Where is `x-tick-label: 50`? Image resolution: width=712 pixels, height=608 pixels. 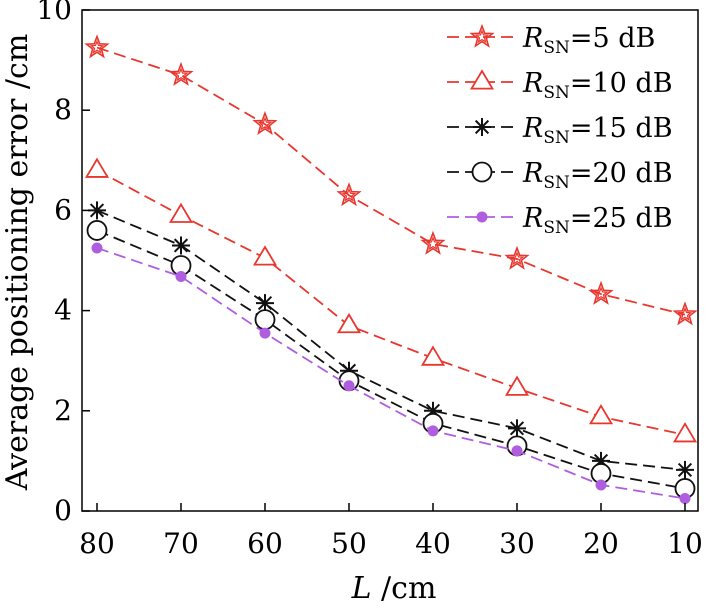
x-tick-label: 50 is located at coordinates (349, 543).